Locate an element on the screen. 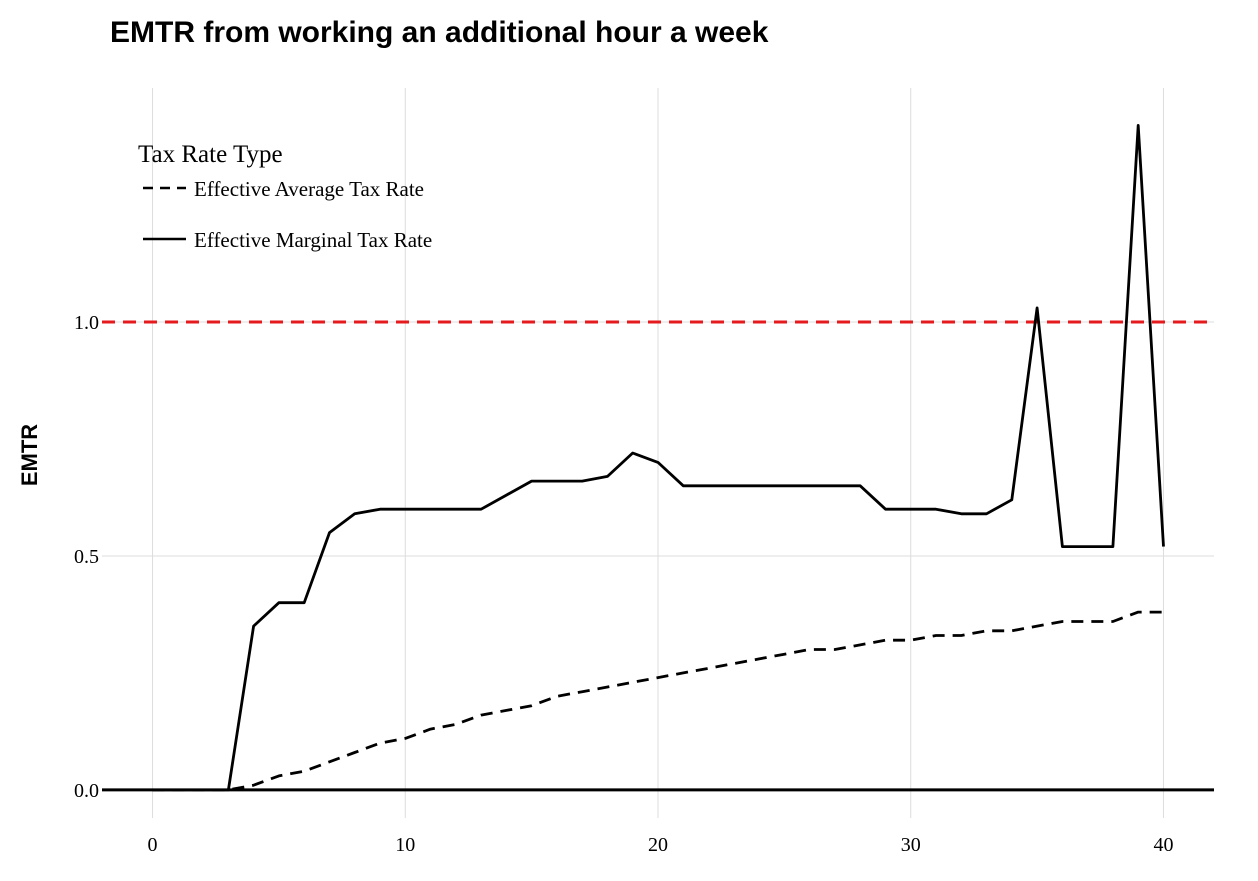 This screenshot has height=881, width=1258. x-tick-label: 10 is located at coordinates (405, 845).